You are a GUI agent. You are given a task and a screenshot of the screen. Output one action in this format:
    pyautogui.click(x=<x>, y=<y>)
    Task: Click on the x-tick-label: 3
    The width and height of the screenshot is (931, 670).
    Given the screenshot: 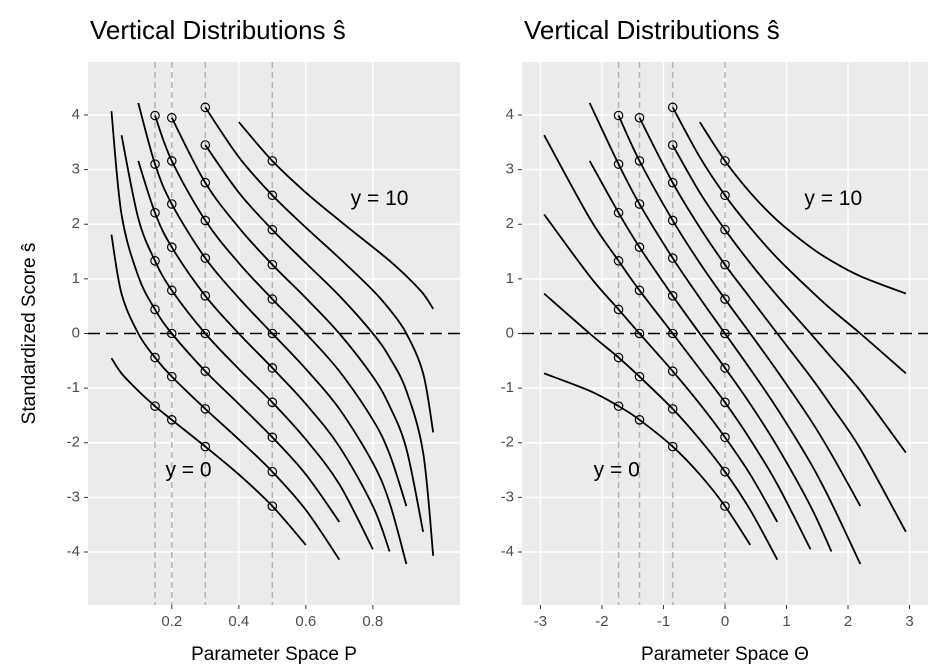 What is the action you would take?
    pyautogui.click(x=909, y=621)
    